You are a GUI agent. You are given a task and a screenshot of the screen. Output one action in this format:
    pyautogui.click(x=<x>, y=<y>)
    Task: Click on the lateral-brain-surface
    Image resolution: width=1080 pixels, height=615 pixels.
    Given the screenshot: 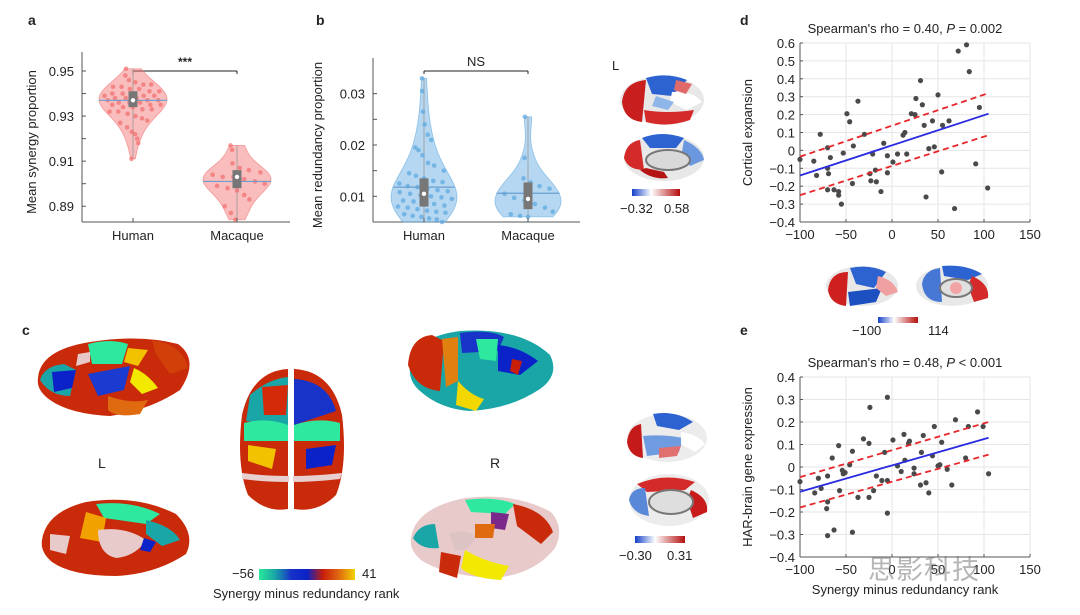 What is the action you would take?
    pyautogui.click(x=662, y=100)
    